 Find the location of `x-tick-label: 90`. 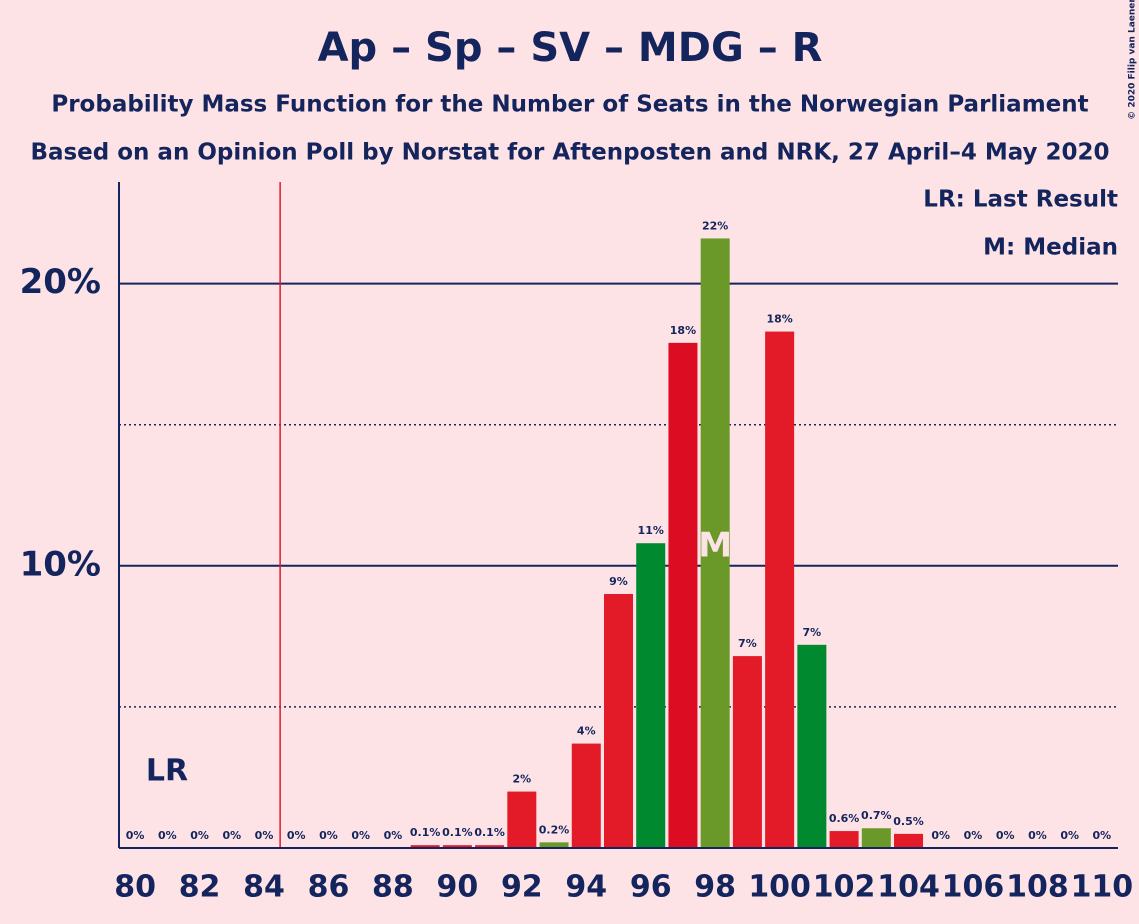

x-tick-label: 90 is located at coordinates (457, 887).